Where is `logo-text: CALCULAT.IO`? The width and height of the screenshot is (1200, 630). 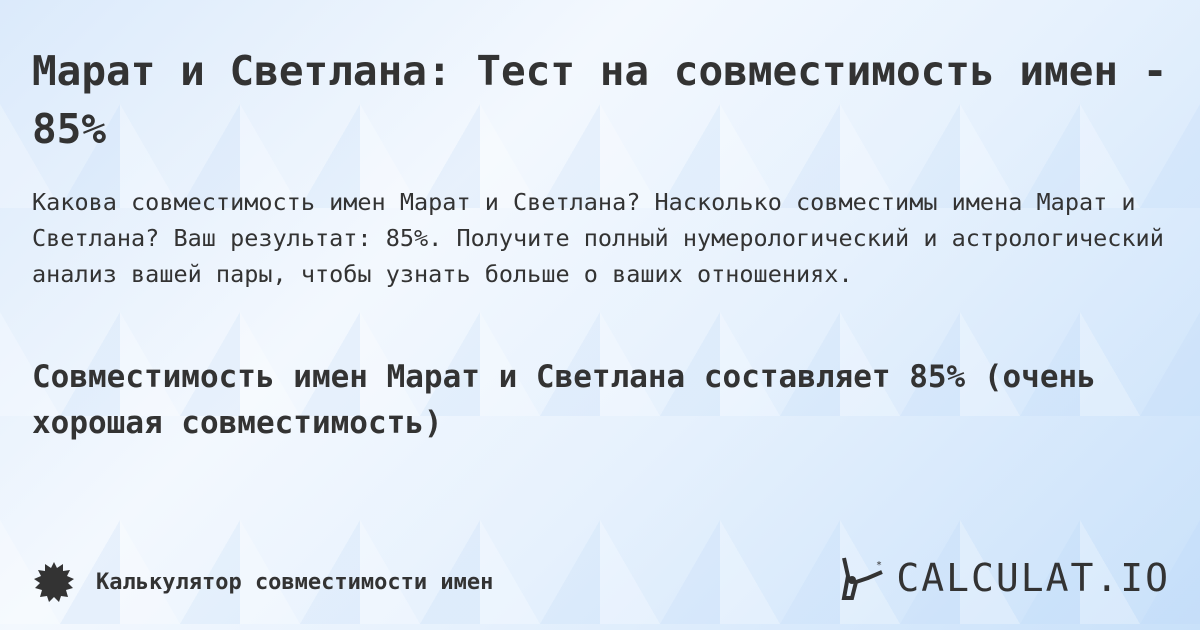
logo-text: CALCULAT.IO is located at coordinates (1033, 578).